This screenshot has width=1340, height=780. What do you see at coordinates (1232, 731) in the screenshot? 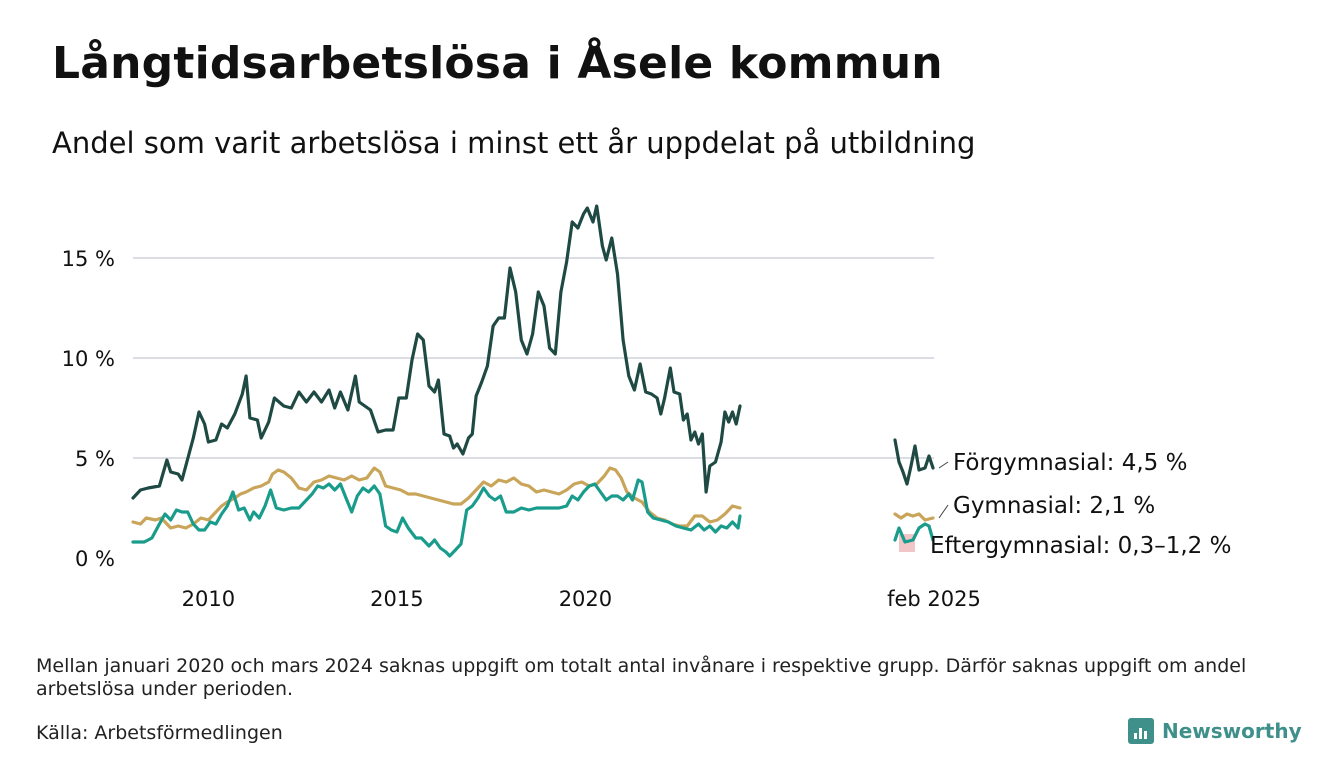
I see `brand-name: Newsworthy` at bounding box center [1232, 731].